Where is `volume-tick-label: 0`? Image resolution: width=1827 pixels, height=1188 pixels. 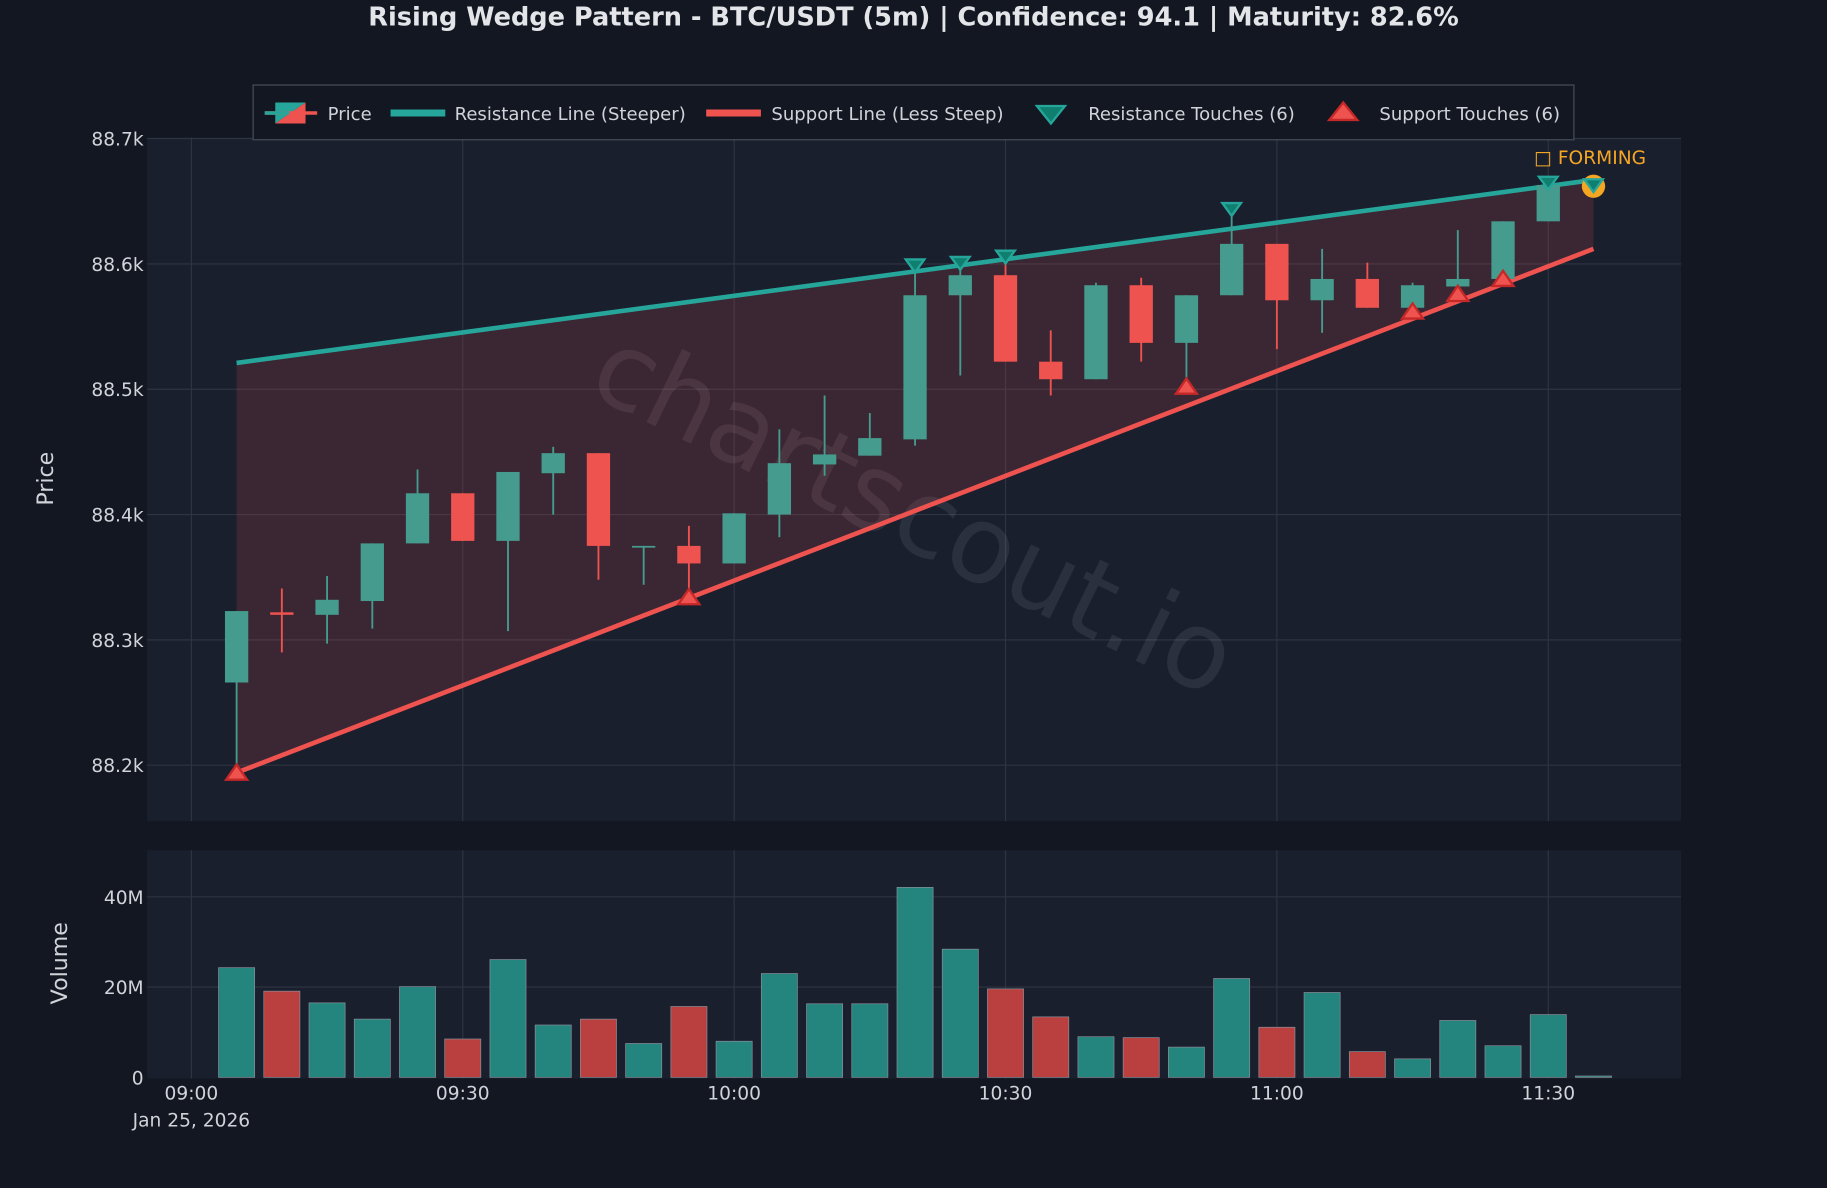 volume-tick-label: 0 is located at coordinates (138, 1078).